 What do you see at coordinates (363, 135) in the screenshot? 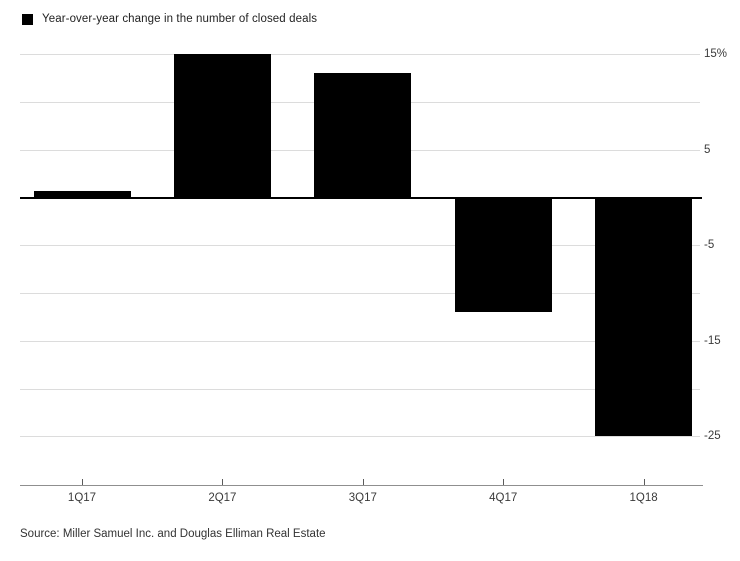
I see `bar-3q17` at bounding box center [363, 135].